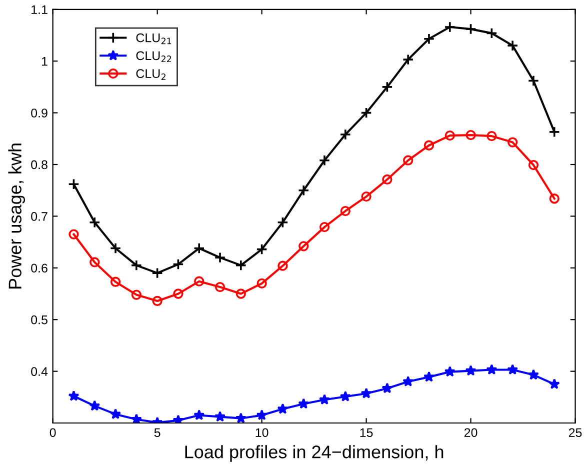  I want to click on x-tick-label: 15, so click(366, 433).